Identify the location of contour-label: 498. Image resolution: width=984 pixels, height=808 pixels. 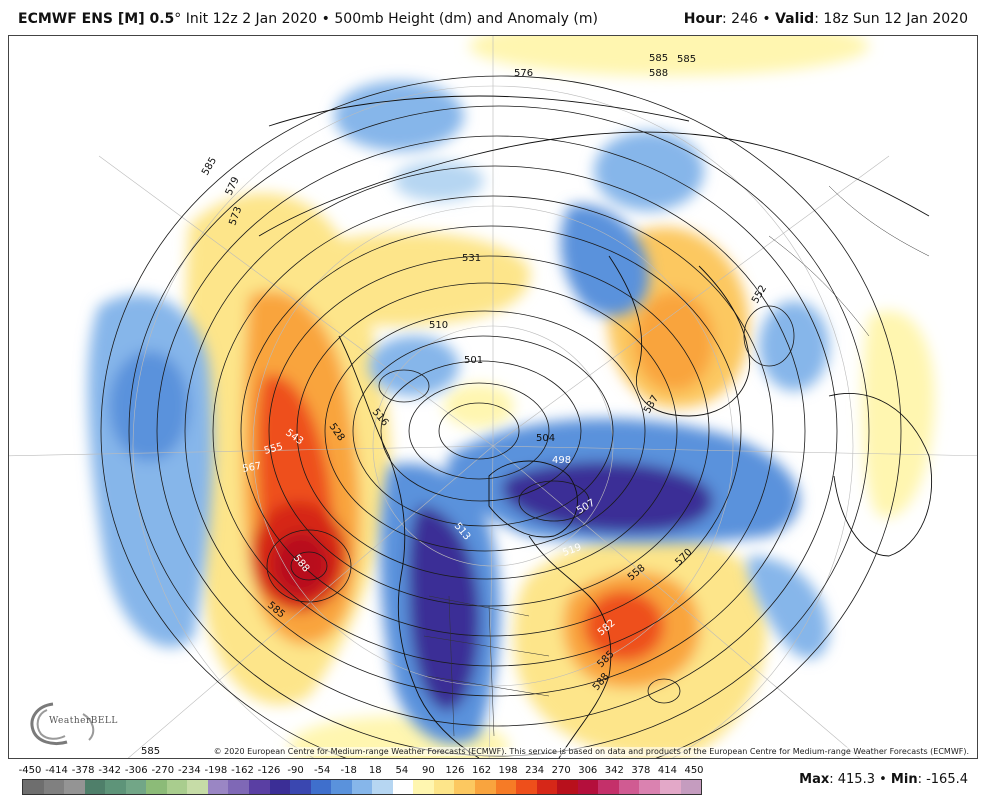
(561, 460).